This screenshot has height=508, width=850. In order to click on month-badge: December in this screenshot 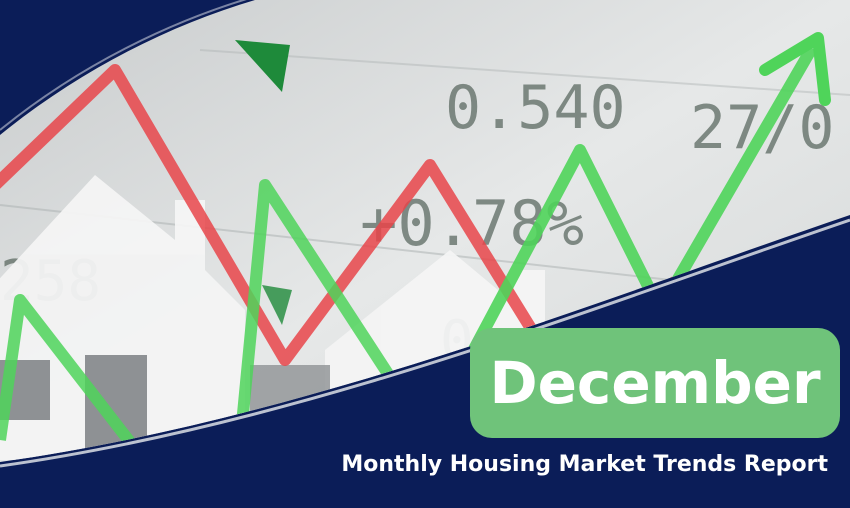, I will do `click(655, 383)`.